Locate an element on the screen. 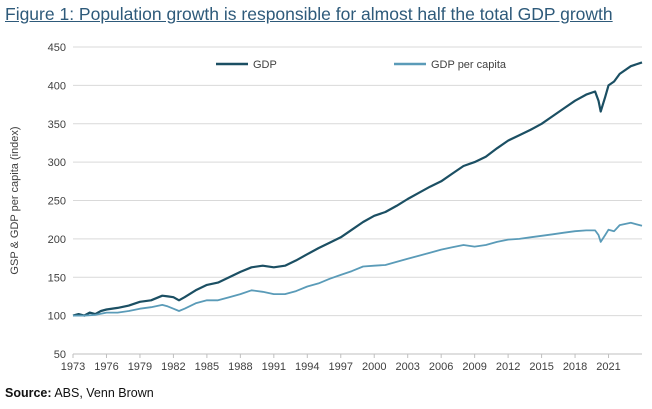  legend-label-gdp-per-capita: GDP per capita is located at coordinates (469, 65).